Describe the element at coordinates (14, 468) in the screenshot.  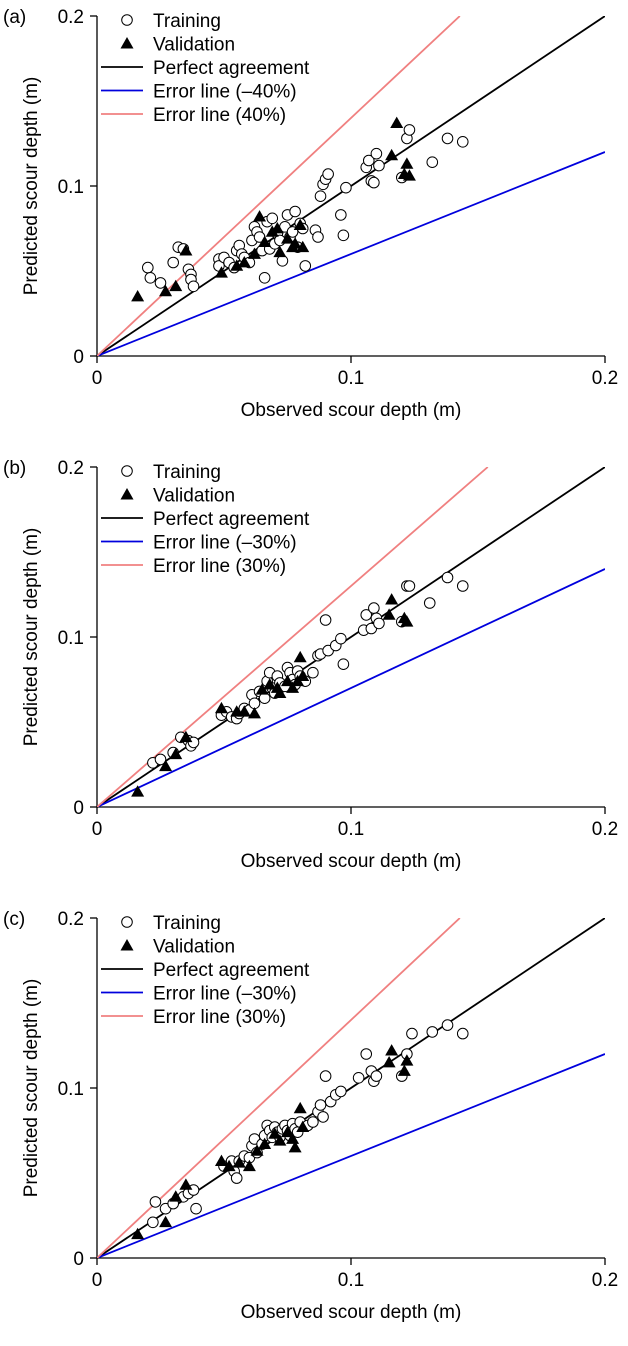
I see `panel-label: (b)` at that location.